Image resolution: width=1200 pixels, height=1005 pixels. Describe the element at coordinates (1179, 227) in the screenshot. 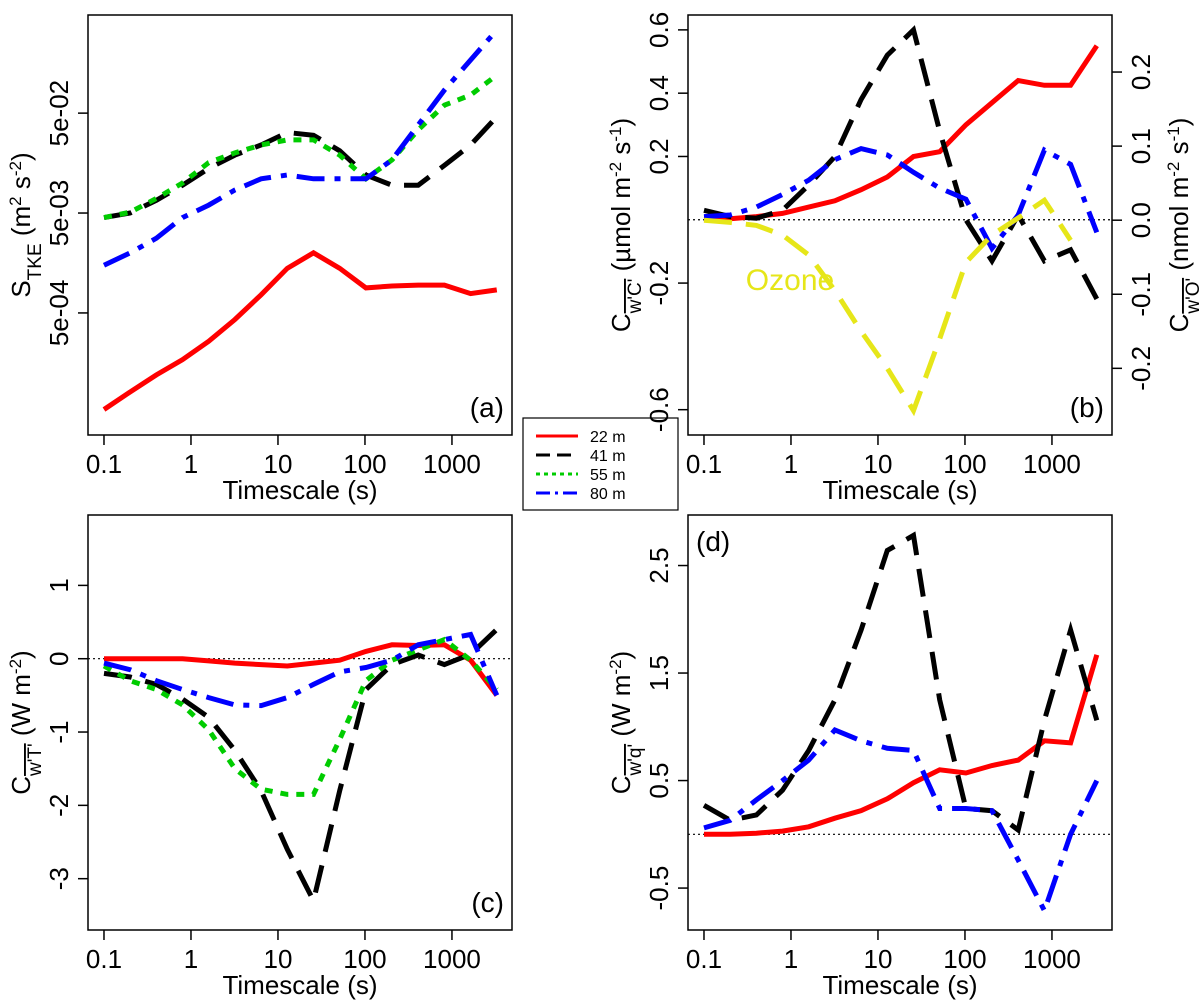

I see `label-part: (nmol m` at that location.